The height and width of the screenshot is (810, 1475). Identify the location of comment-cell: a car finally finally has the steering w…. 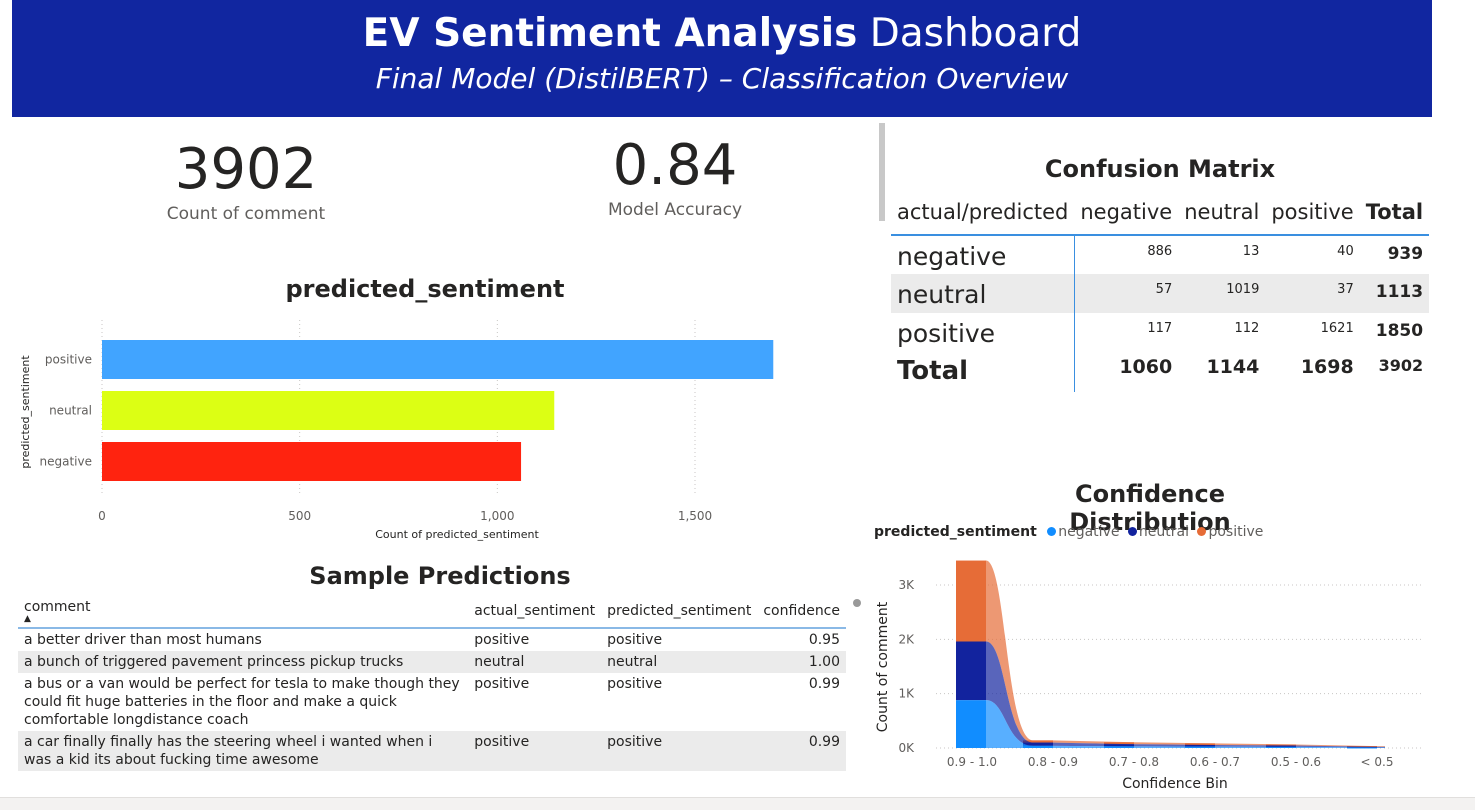
(228, 751).